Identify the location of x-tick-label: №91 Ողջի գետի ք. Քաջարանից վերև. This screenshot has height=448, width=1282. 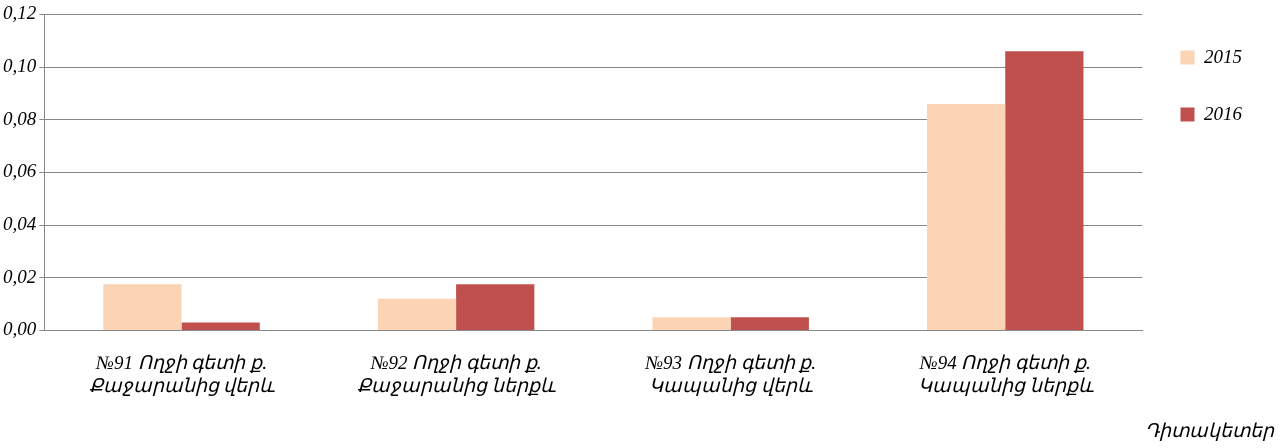
(182, 373).